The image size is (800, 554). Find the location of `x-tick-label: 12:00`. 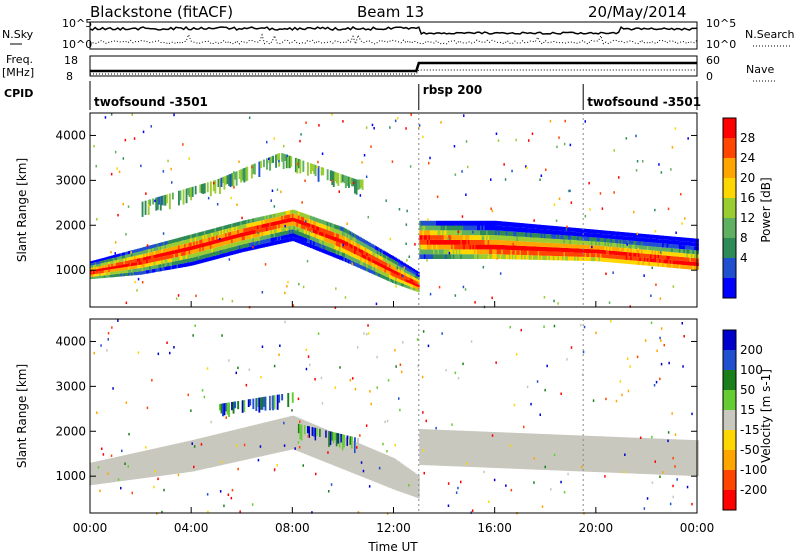

x-tick-label: 12:00 is located at coordinates (393, 528).